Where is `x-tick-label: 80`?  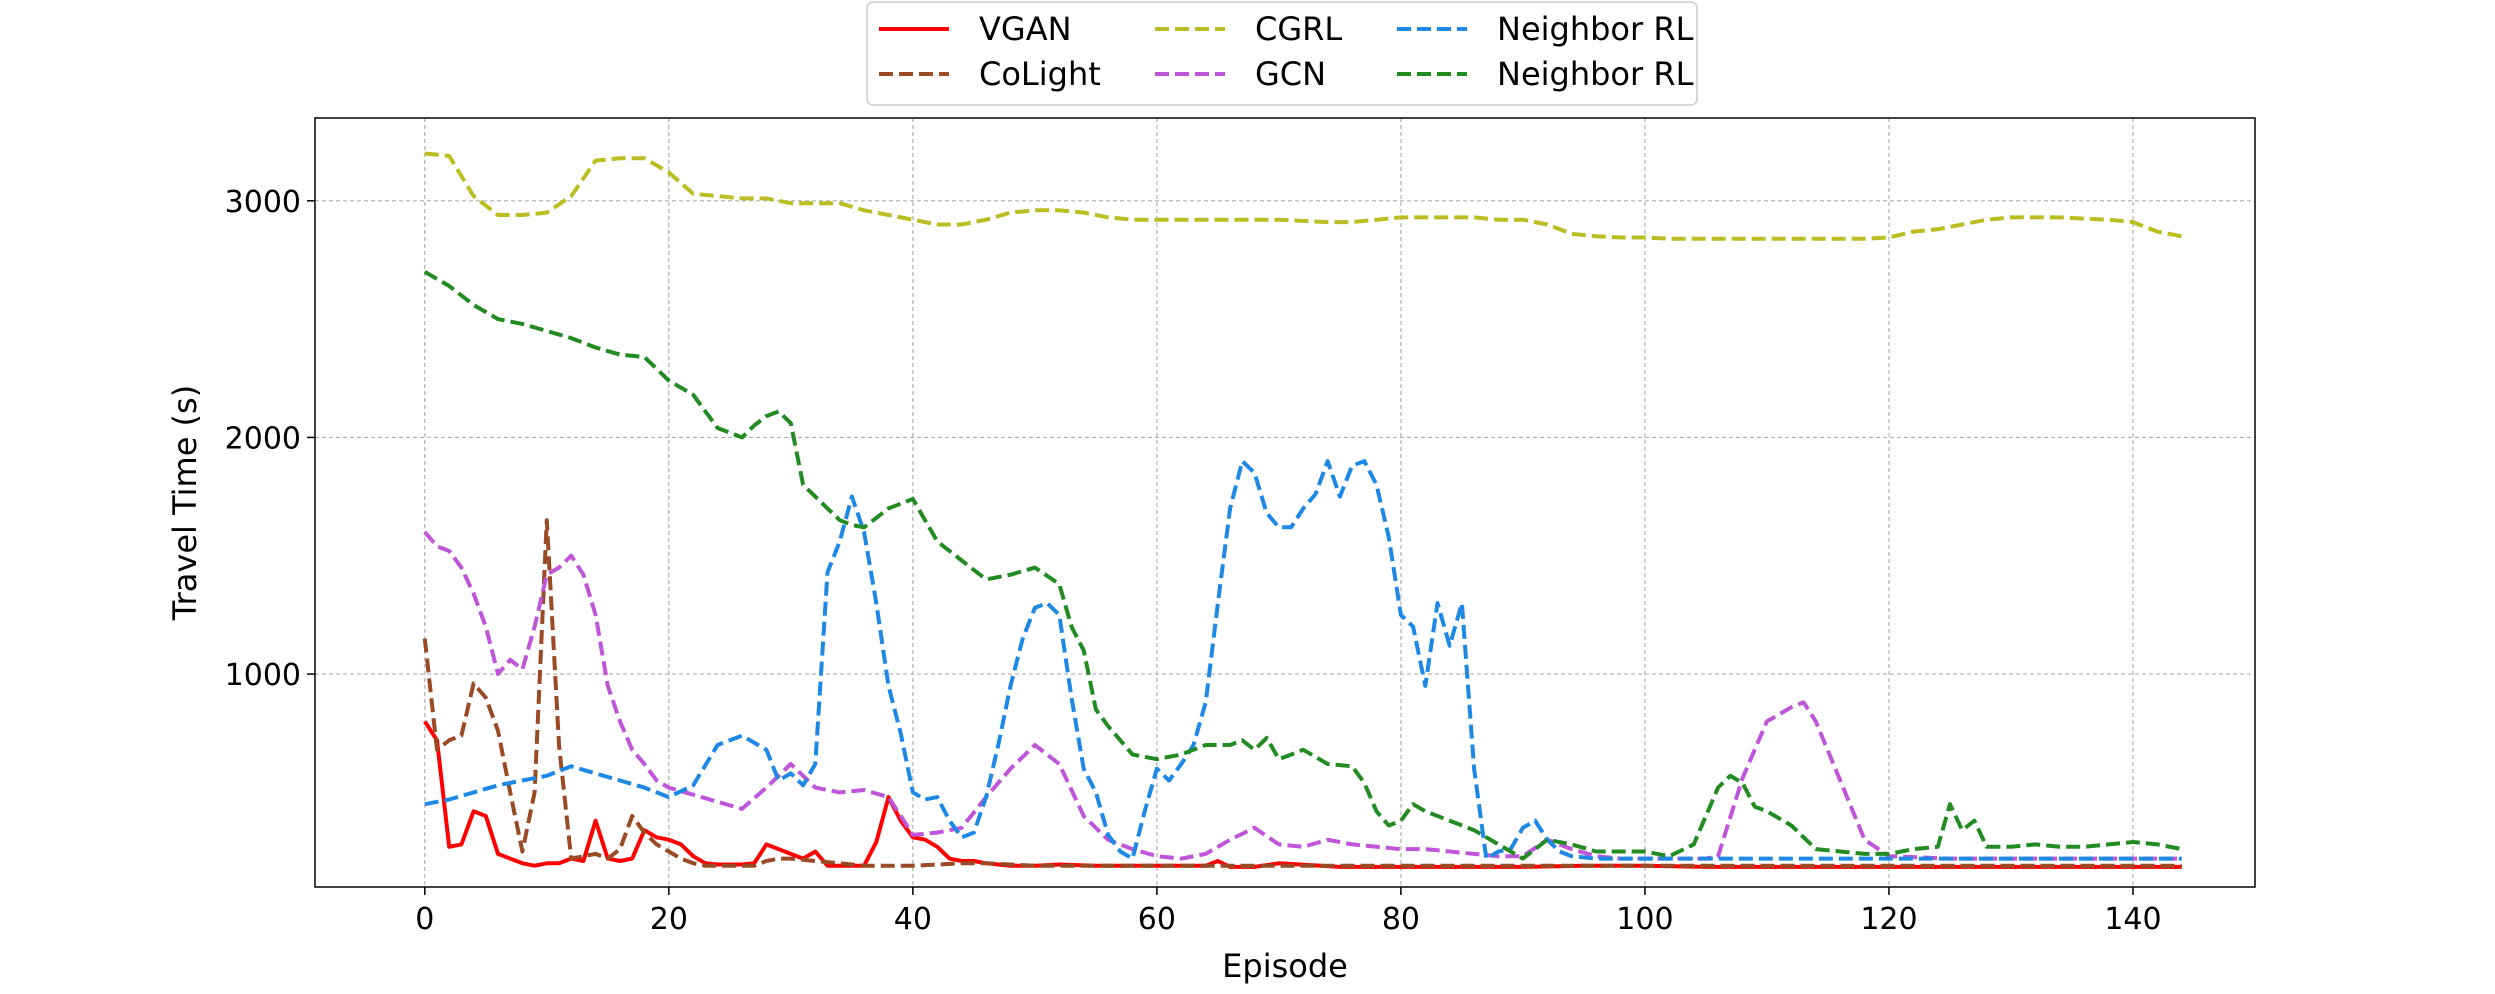
x-tick-label: 80 is located at coordinates (1401, 919).